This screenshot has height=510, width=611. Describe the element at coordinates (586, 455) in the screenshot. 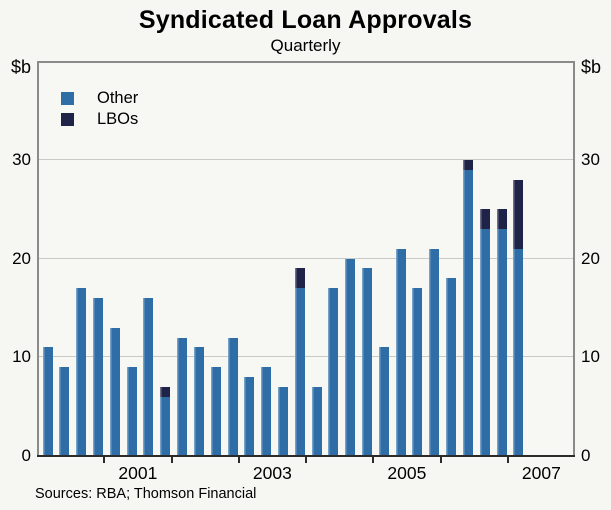

I see `ytick-right-0: 0` at that location.